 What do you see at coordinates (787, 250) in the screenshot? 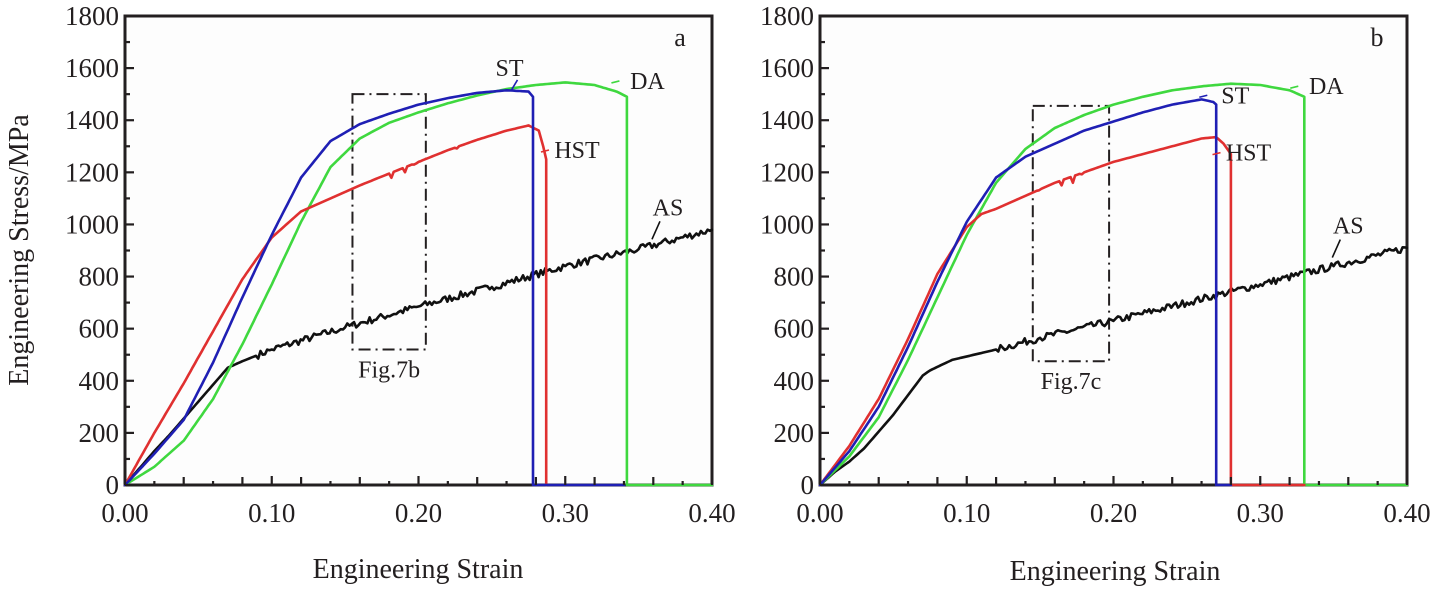
I see `y-tick-labels-b: 0 200 400 600 800 1000 1200 1400 1600 1800` at bounding box center [787, 250].